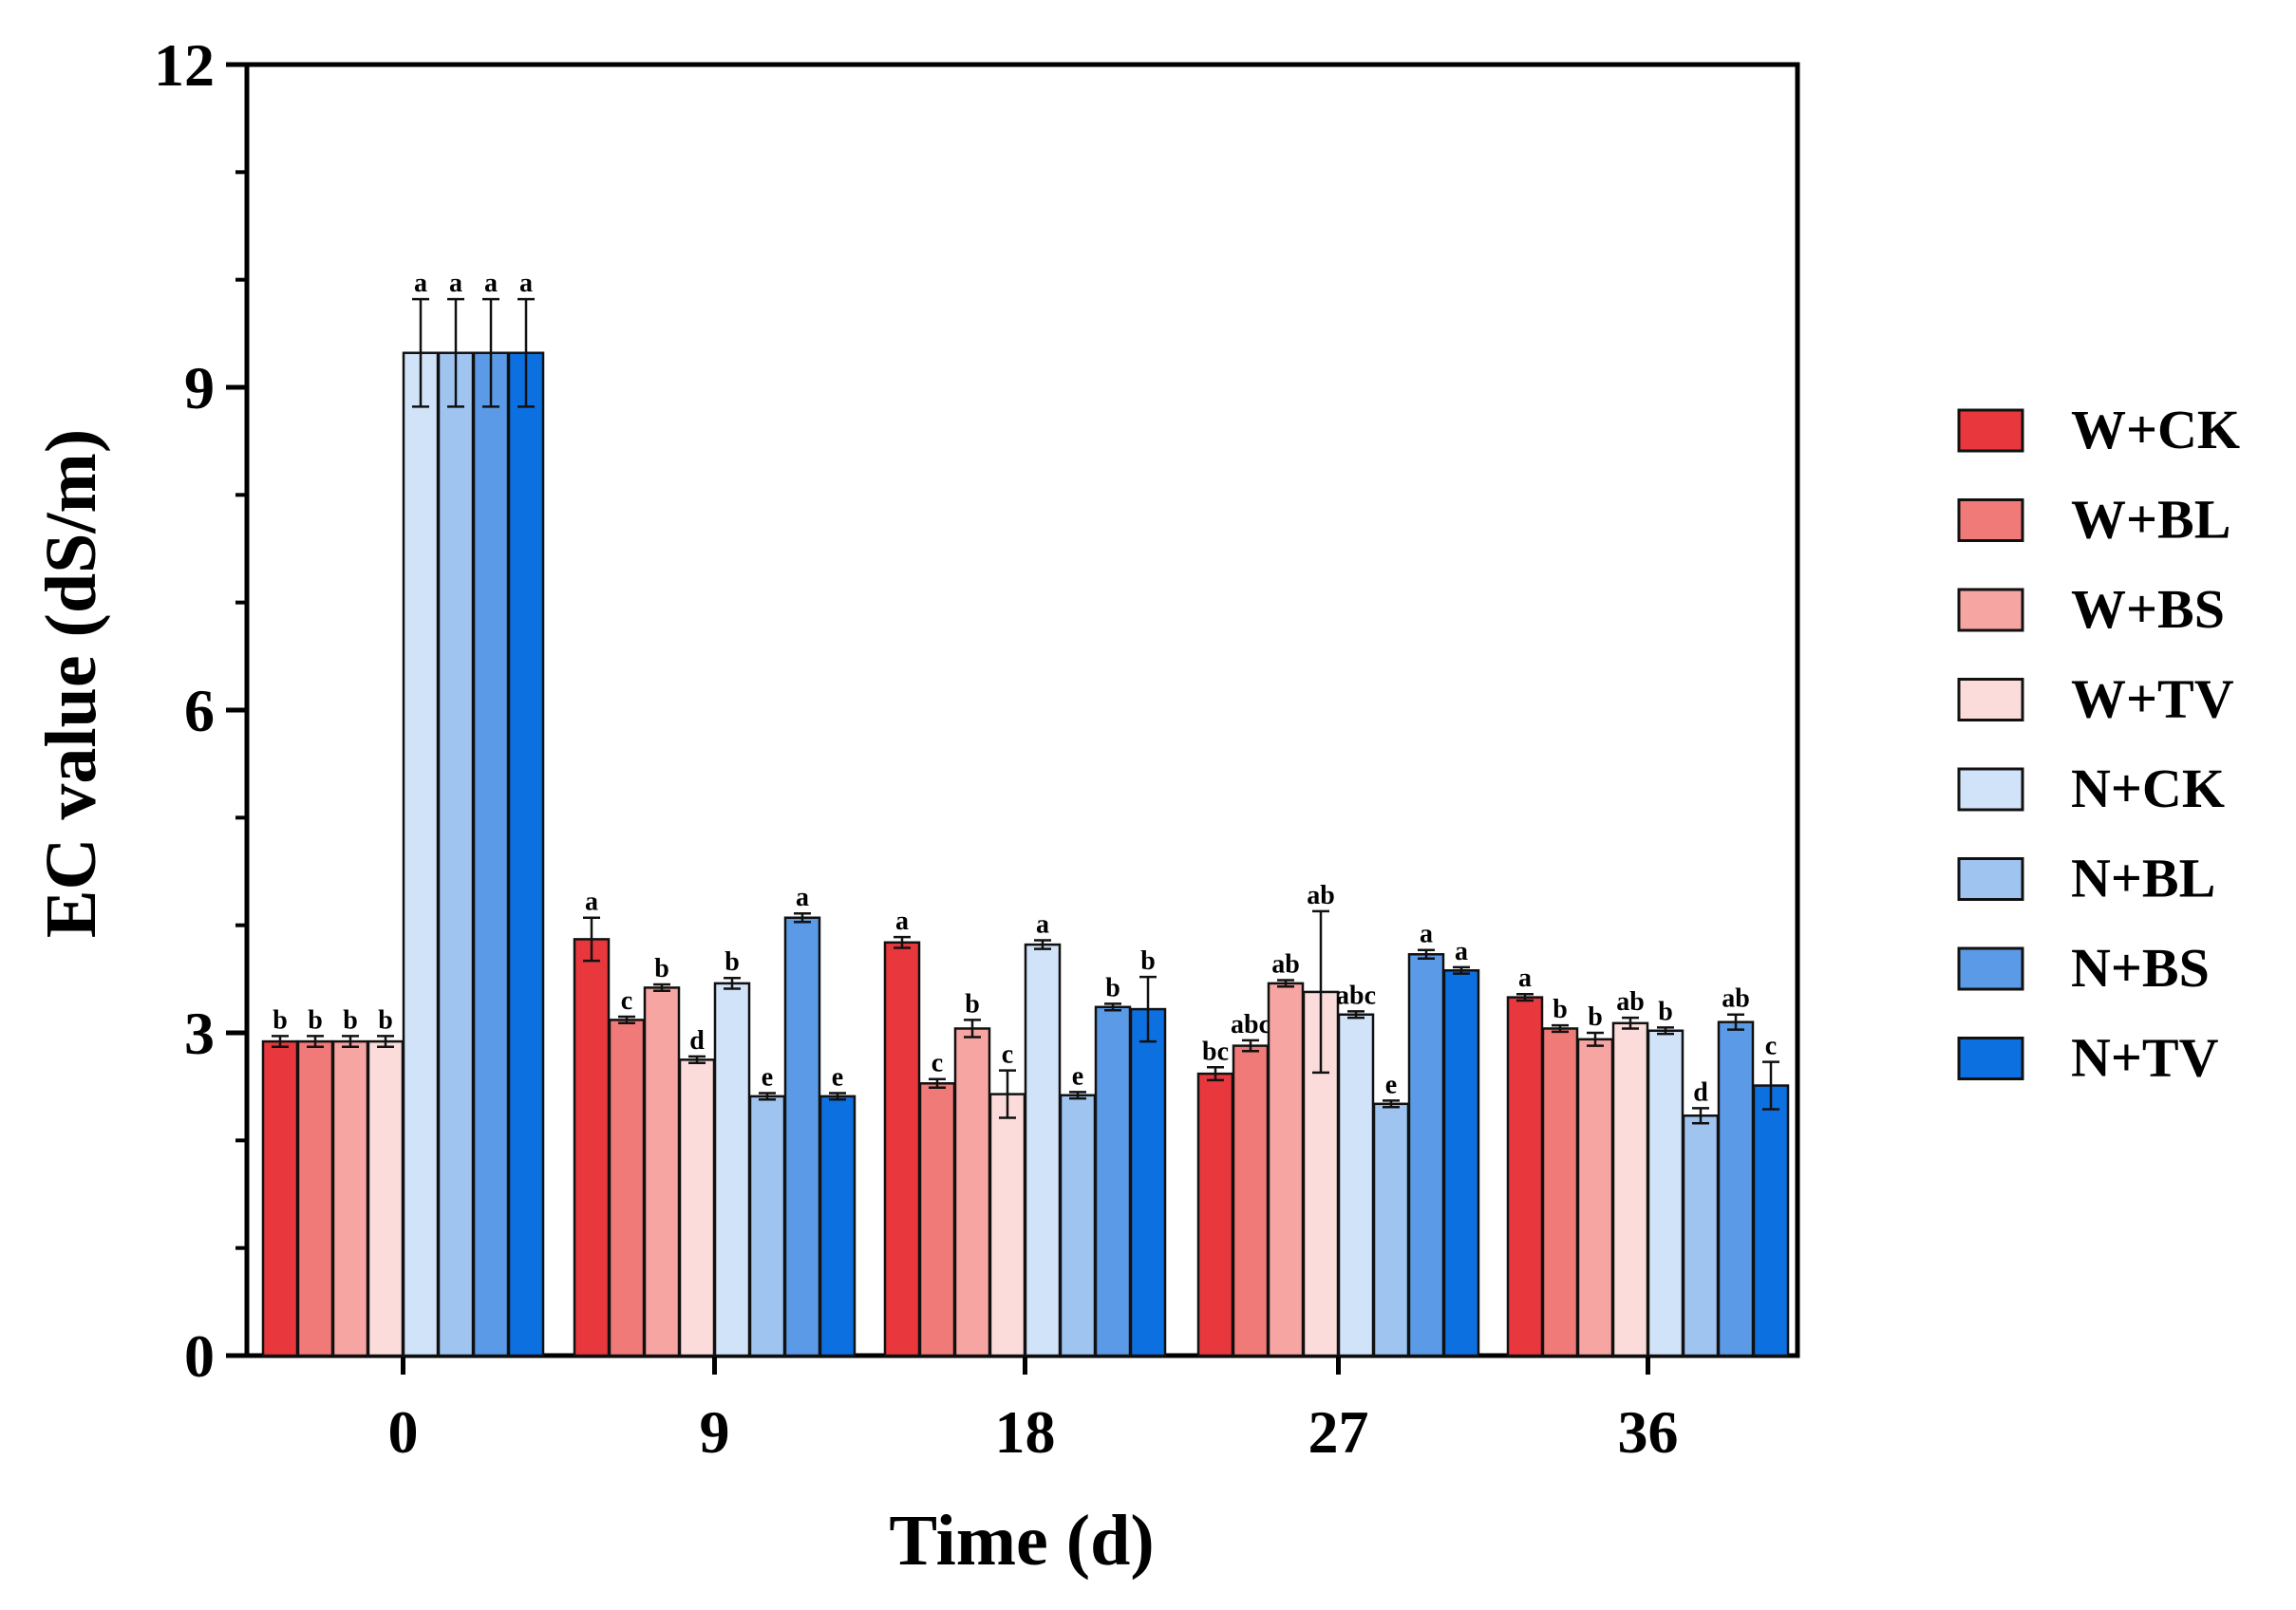 Image resolution: width=2296 pixels, height=1610 pixels. Describe the element at coordinates (199, 710) in the screenshot. I see `y-tick-label: 6` at that location.